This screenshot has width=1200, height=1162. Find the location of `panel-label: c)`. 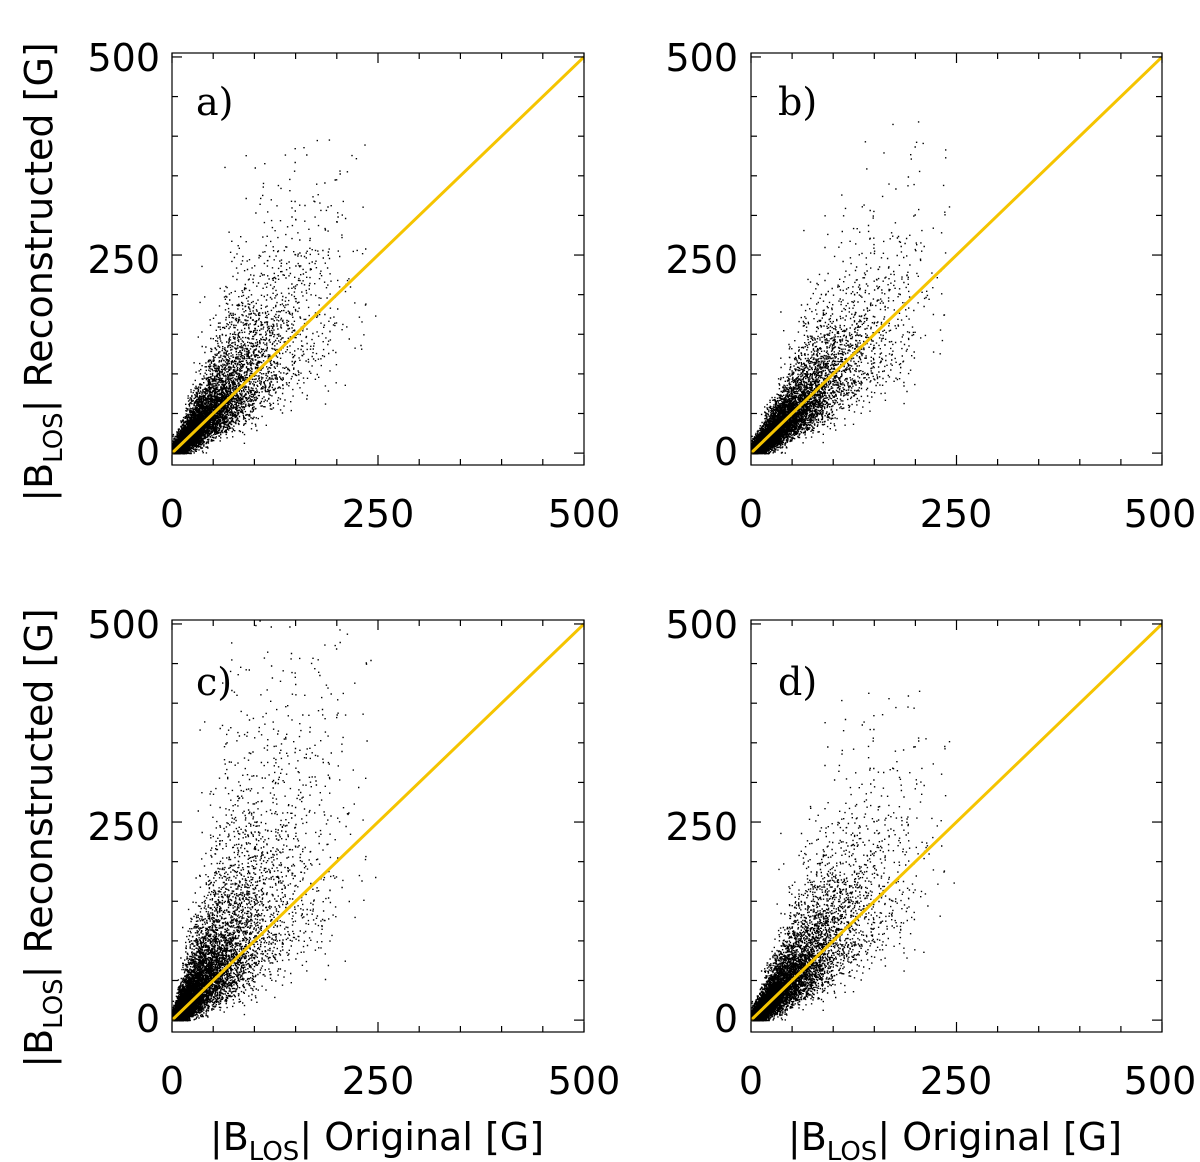

panel-label: c) is located at coordinates (214, 682).